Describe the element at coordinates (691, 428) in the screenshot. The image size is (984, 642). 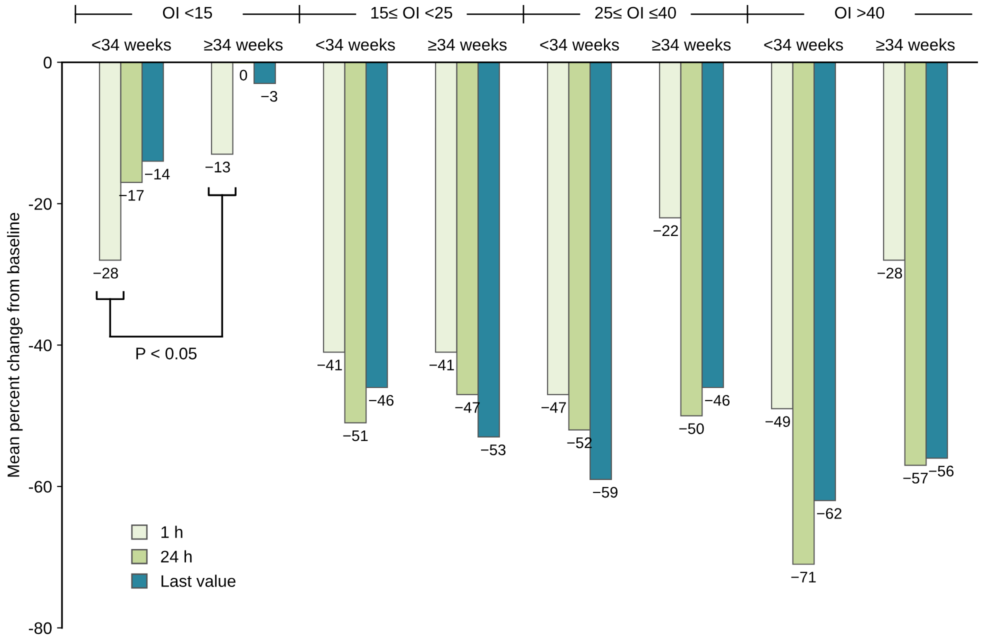
I see `data-label: −50` at that location.